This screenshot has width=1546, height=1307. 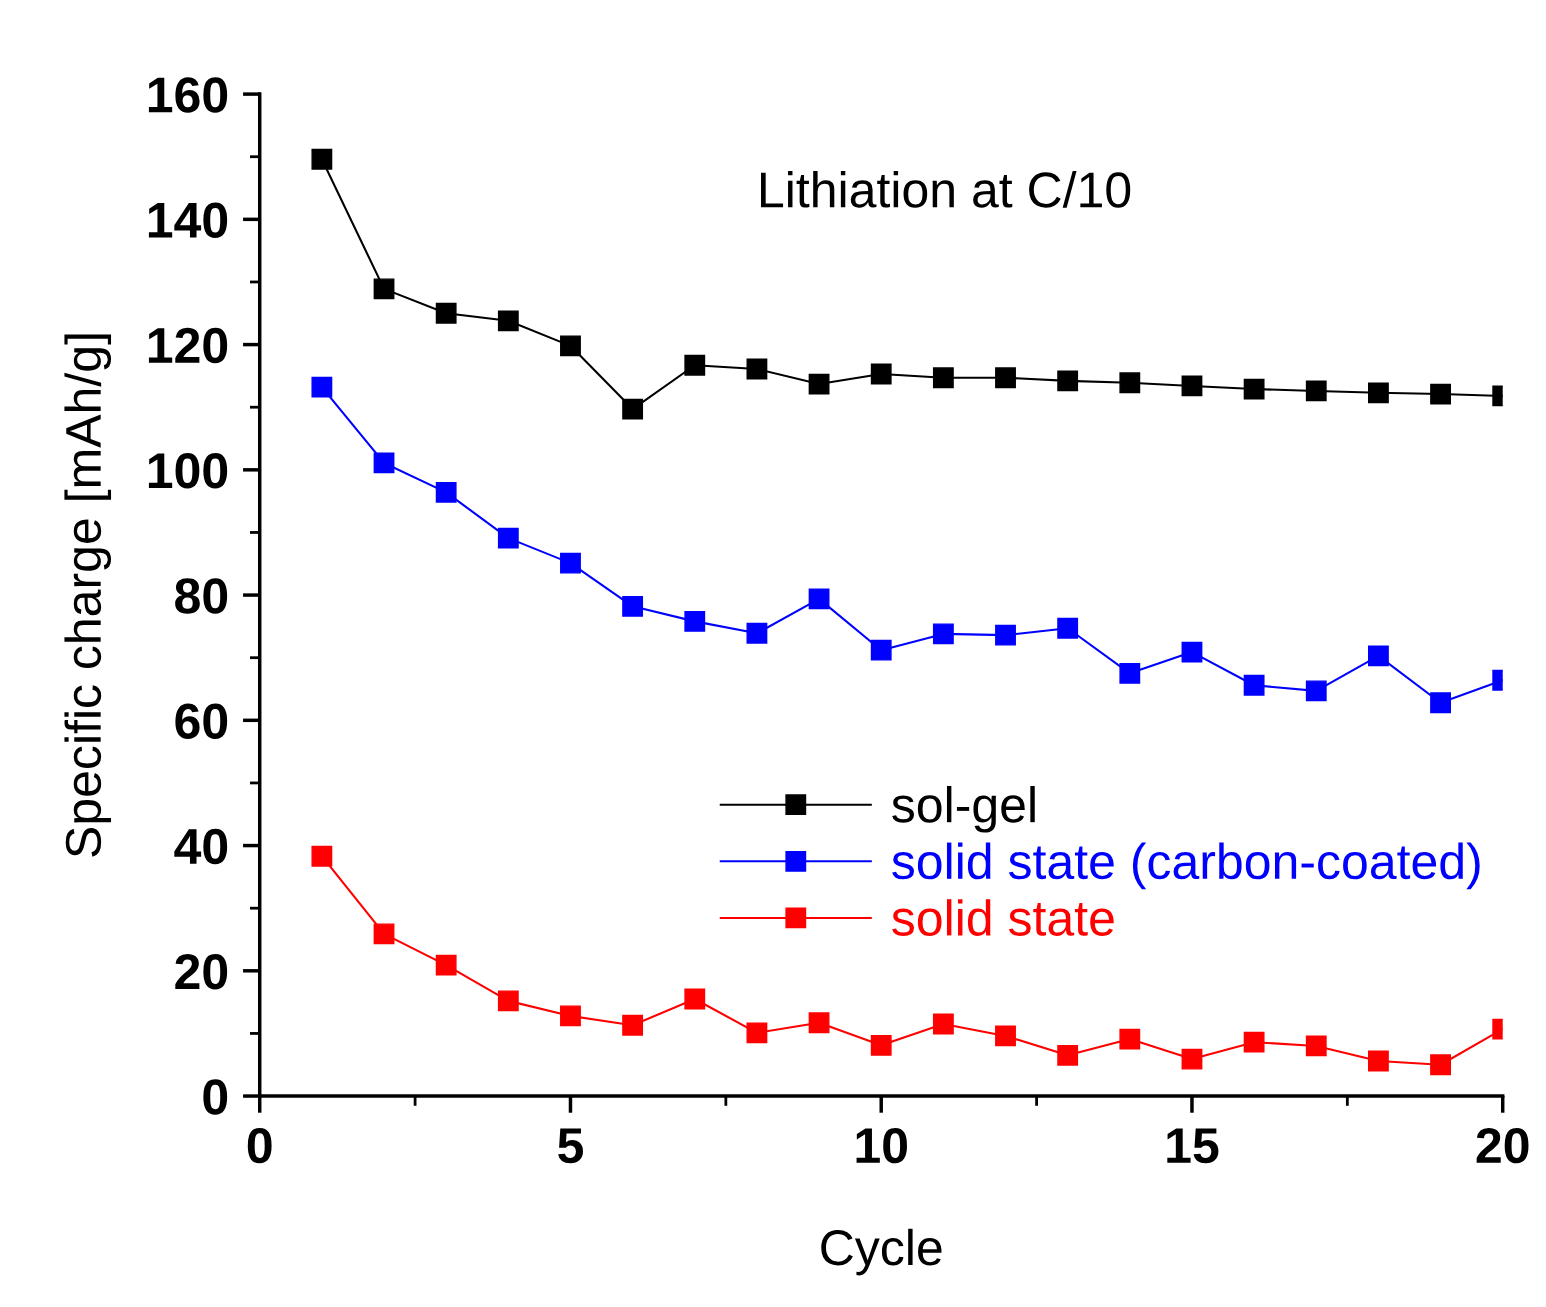 What do you see at coordinates (881, 1145) in the screenshot?
I see `x-tick-label: 10` at bounding box center [881, 1145].